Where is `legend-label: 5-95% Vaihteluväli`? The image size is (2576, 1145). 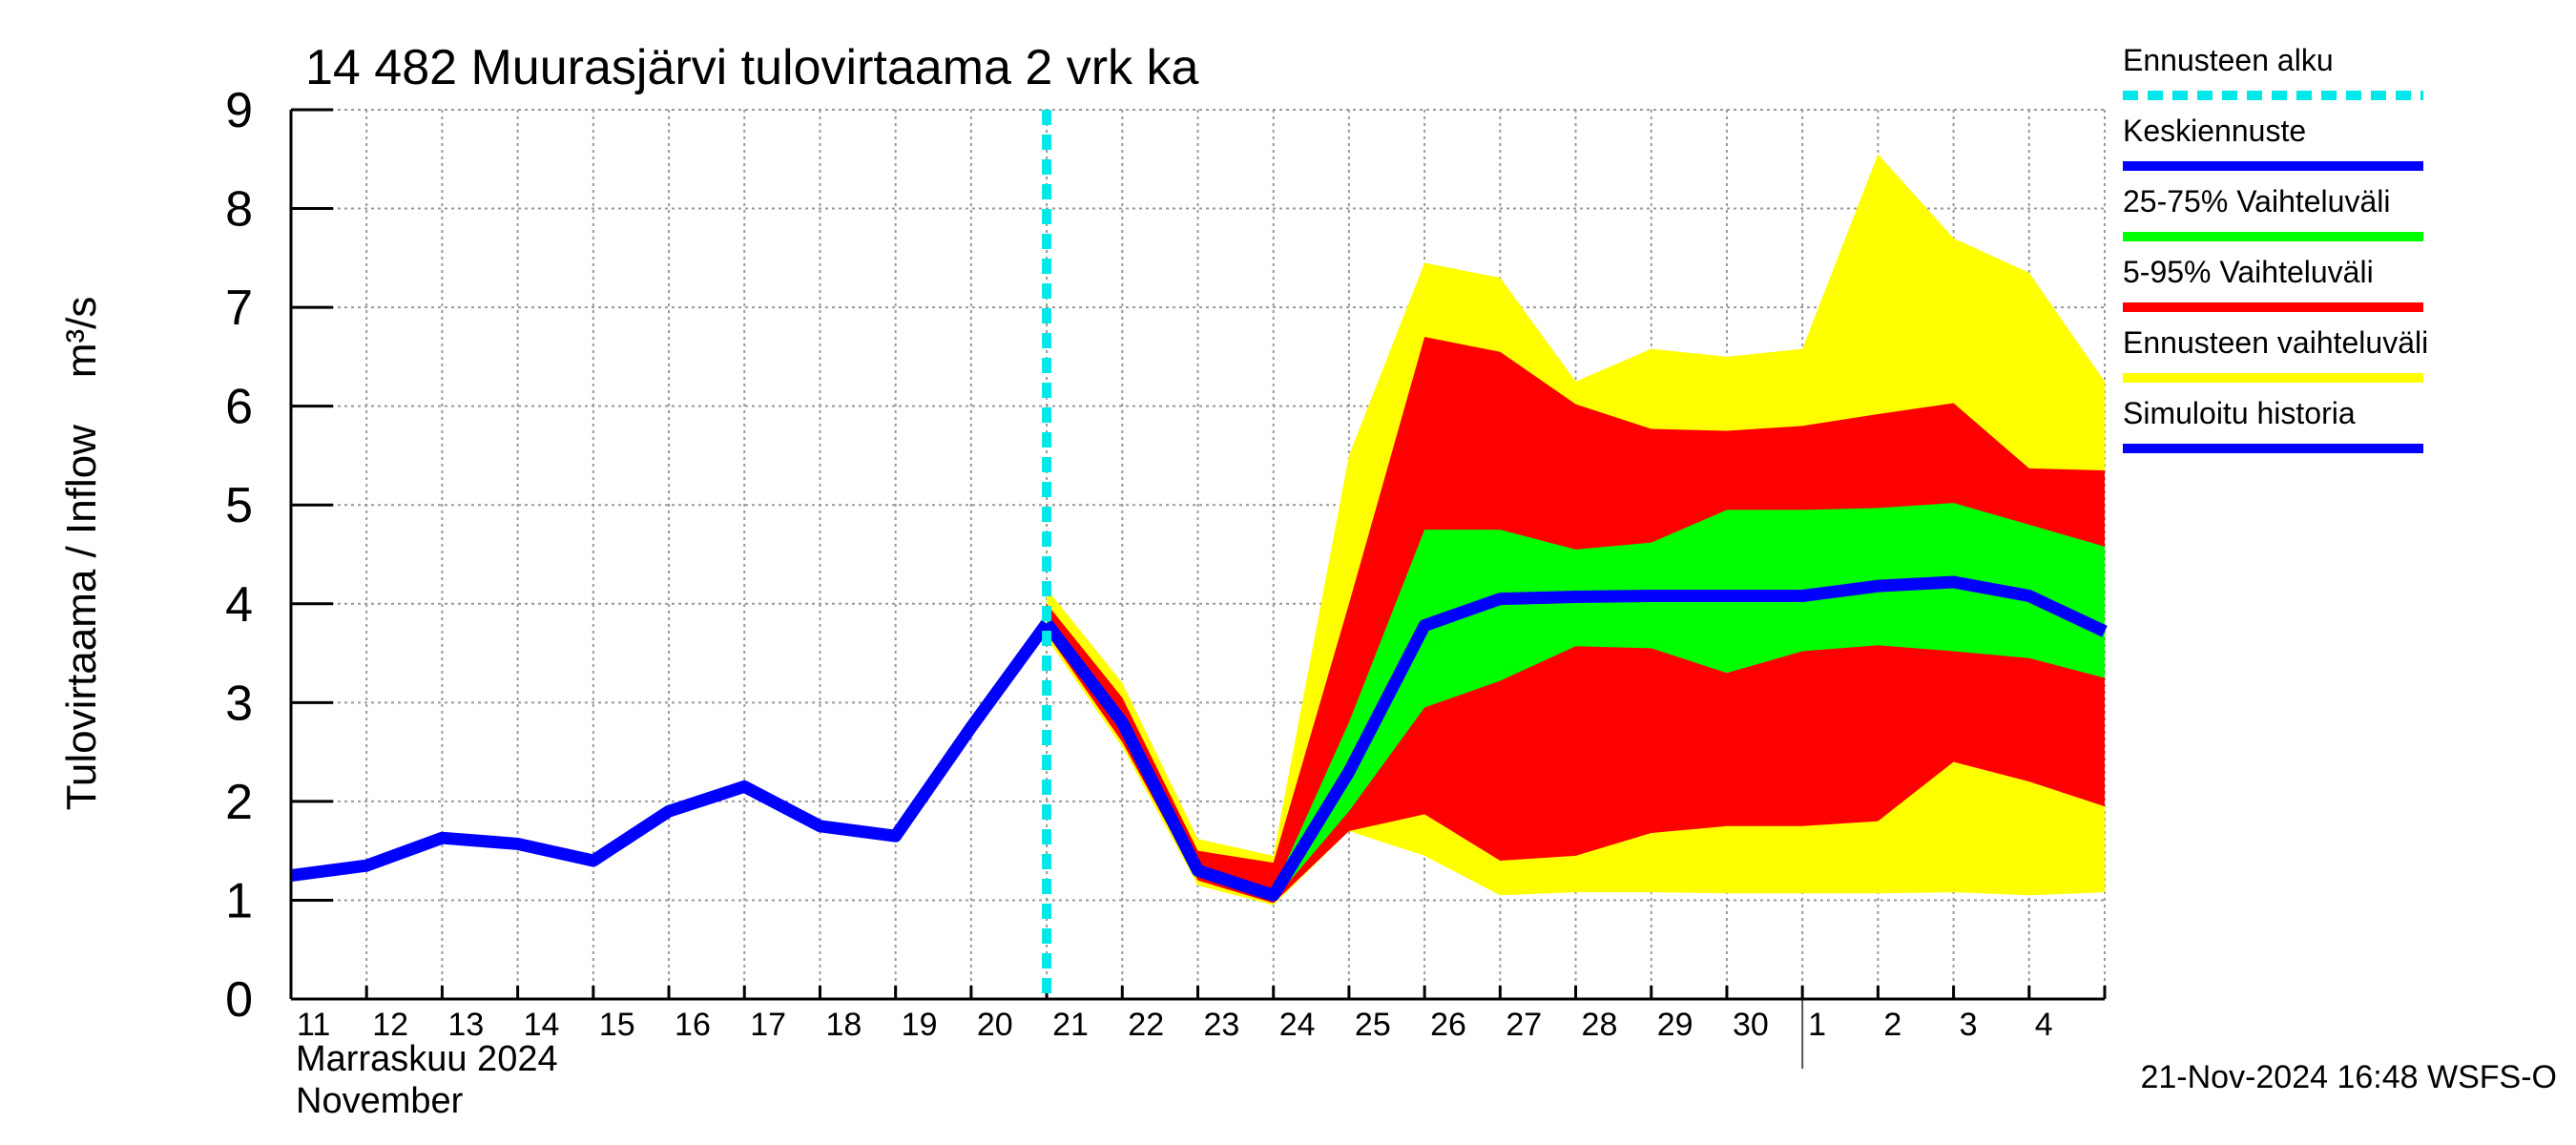
legend-label: 5-95% Vaihteluväli is located at coordinates (2248, 272).